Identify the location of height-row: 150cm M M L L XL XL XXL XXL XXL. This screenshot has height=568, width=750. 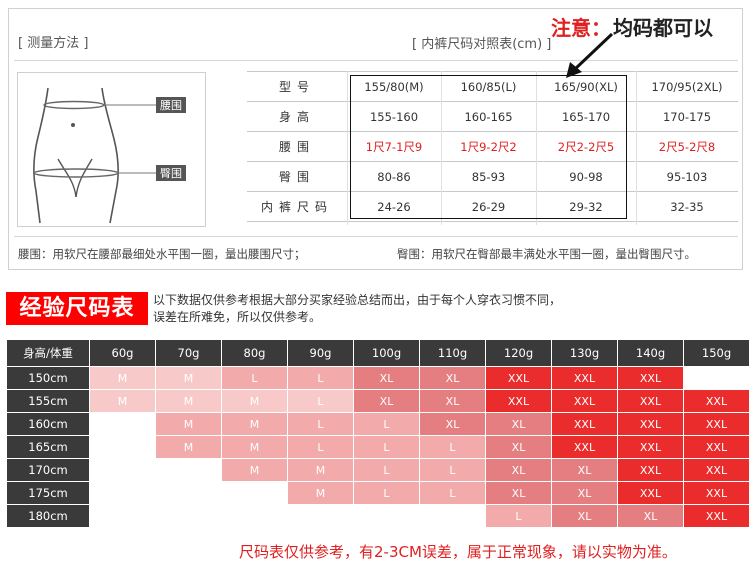
(378, 378).